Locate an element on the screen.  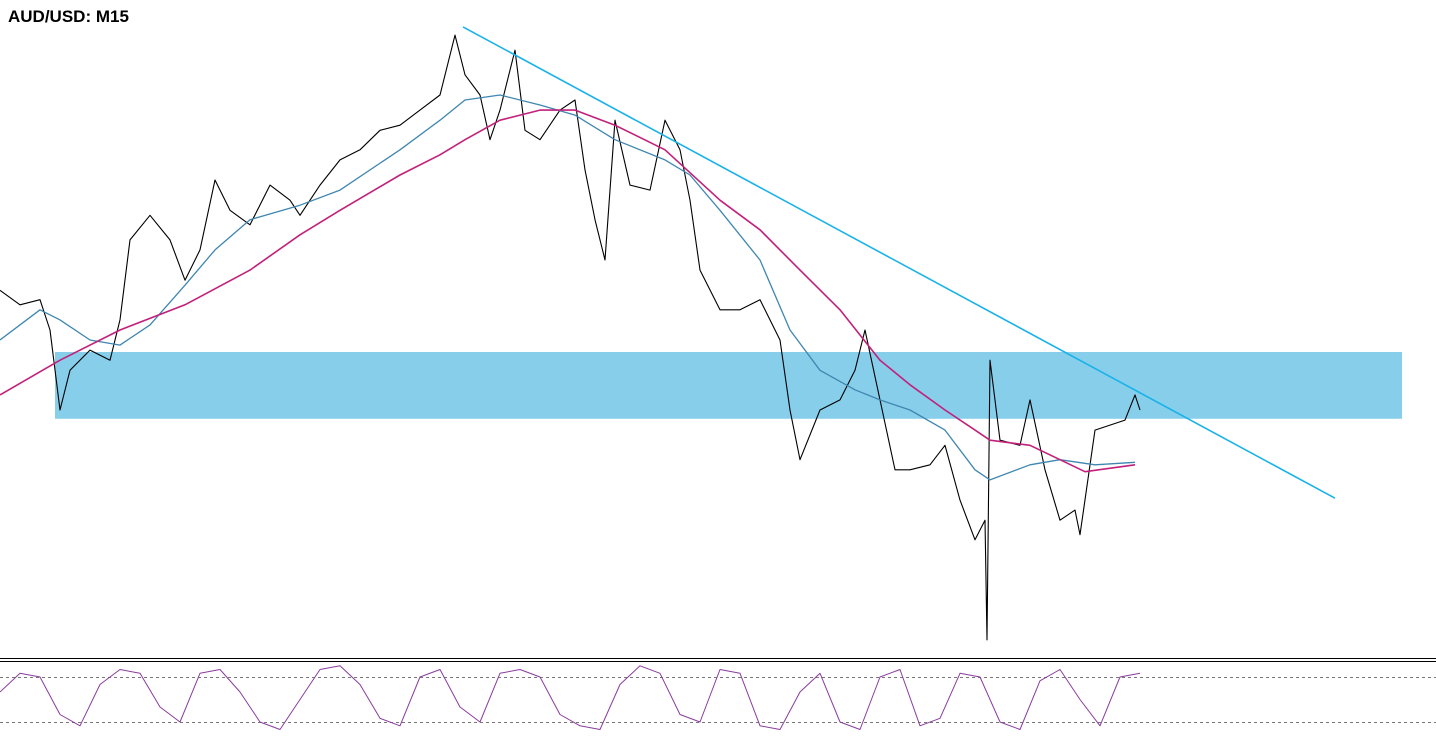
series-line is located at coordinates (570, 697).